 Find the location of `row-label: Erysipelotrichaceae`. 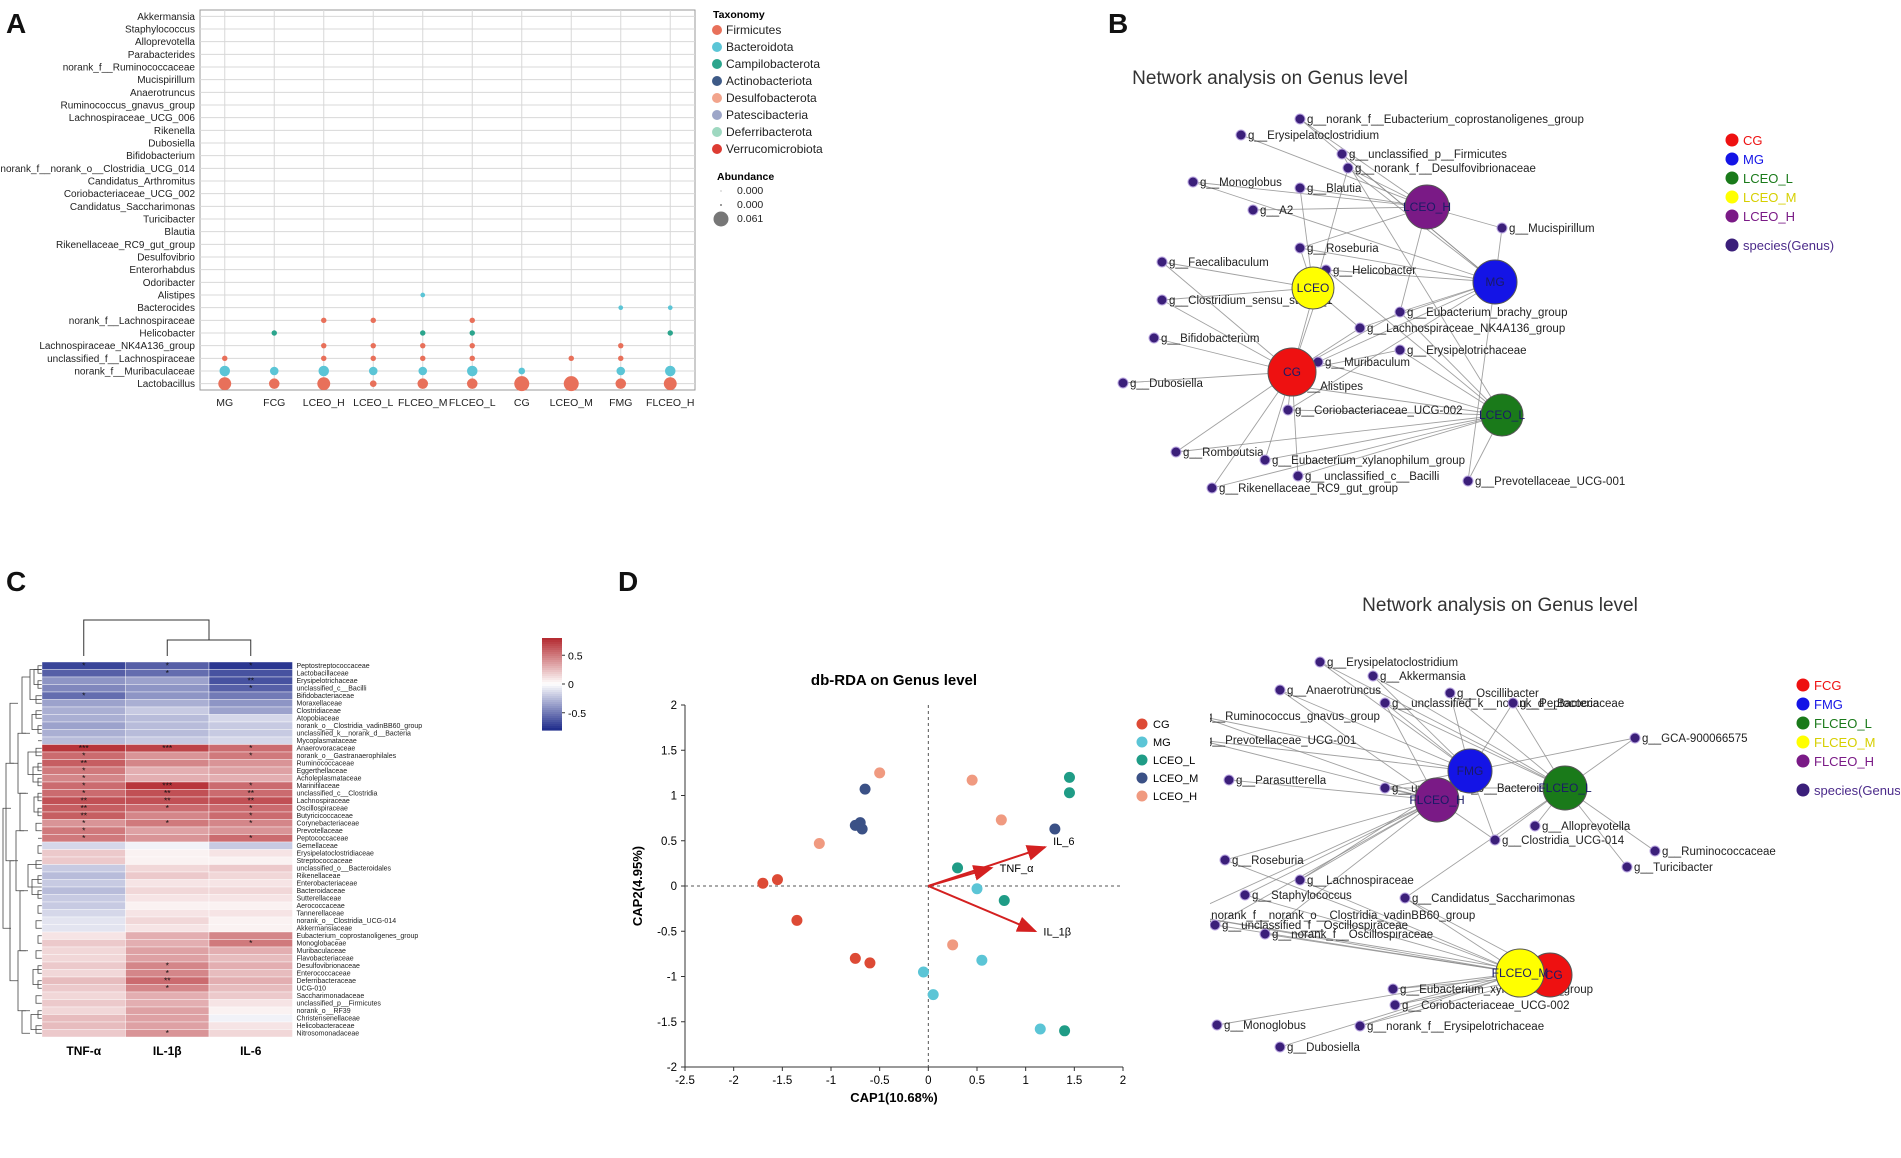

row-label: Erysipelotrichaceae is located at coordinates (327, 681).